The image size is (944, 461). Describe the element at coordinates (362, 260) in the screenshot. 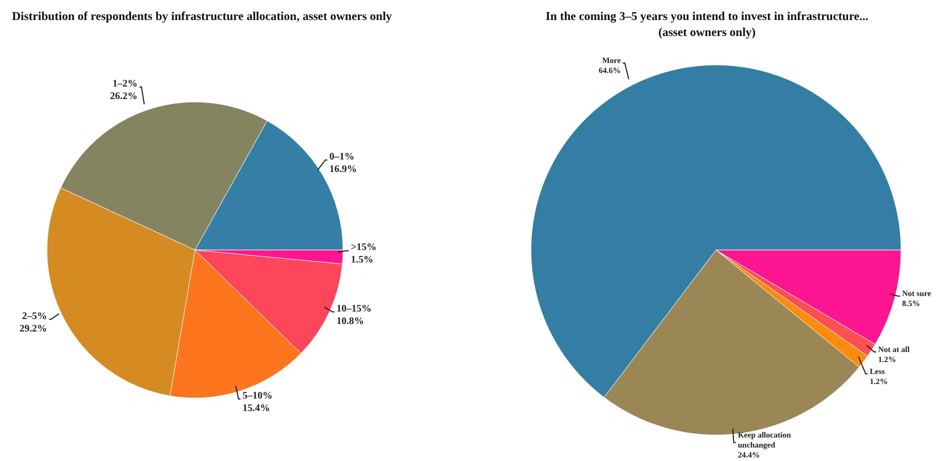

I see `data-label: 1.5%` at that location.